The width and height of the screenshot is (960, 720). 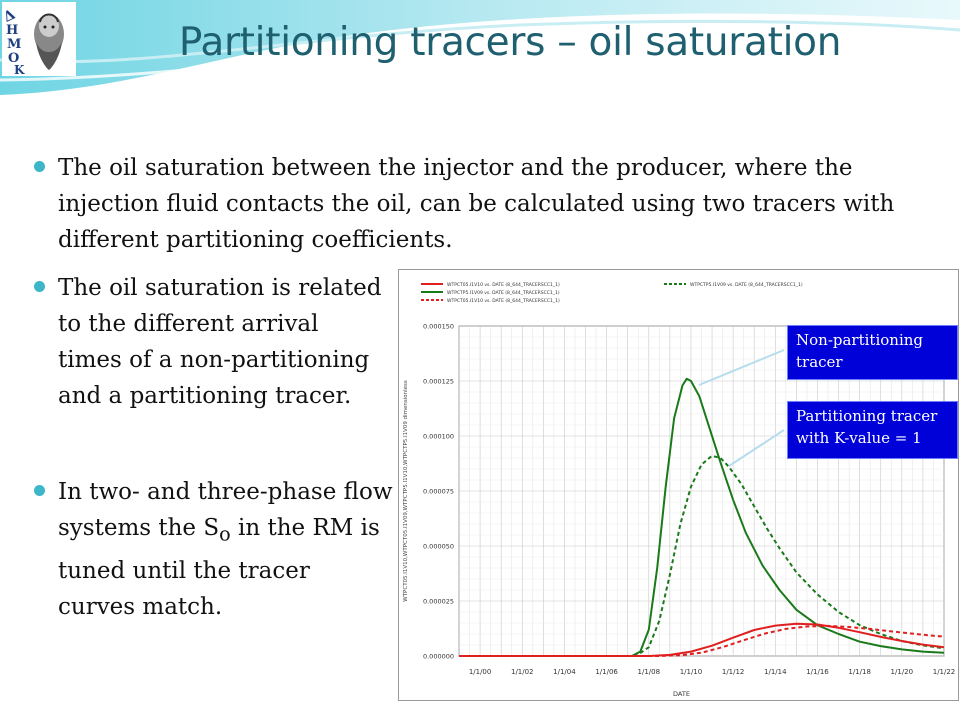 I want to click on x-tick-label: 1/1/06, so click(x=606, y=672).